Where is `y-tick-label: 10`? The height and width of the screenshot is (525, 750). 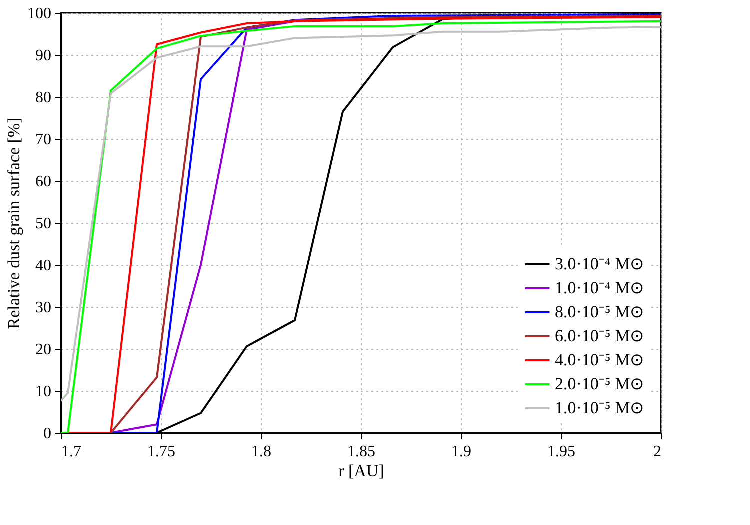
y-tick-label: 10 is located at coordinates (44, 392).